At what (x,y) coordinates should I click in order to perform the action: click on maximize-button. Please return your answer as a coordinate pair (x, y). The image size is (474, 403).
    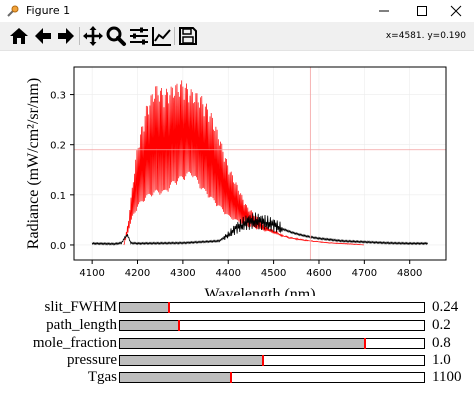
    Looking at the image, I should click on (422, 11).